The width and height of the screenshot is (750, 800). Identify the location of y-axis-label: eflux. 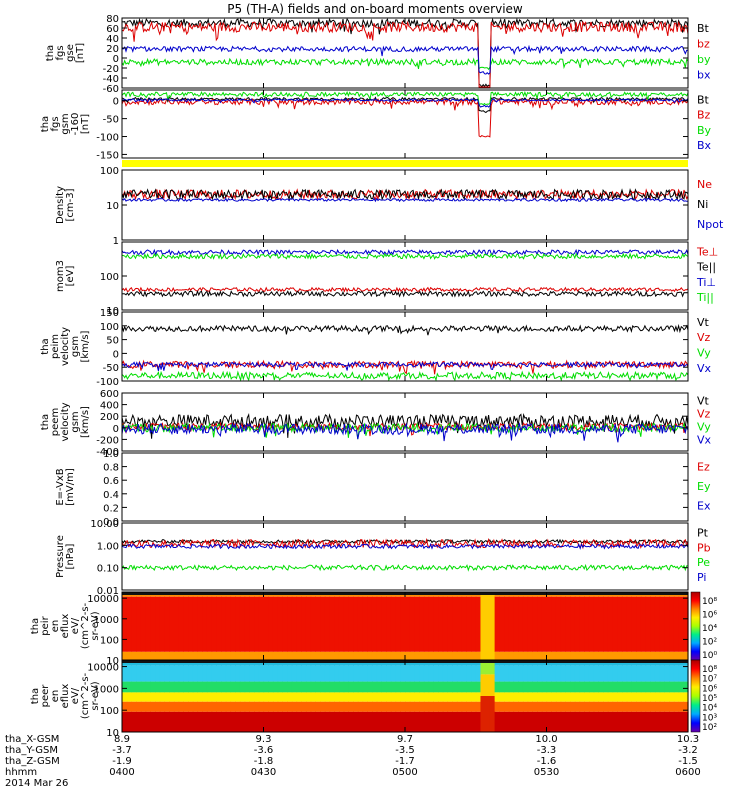
(65, 626).